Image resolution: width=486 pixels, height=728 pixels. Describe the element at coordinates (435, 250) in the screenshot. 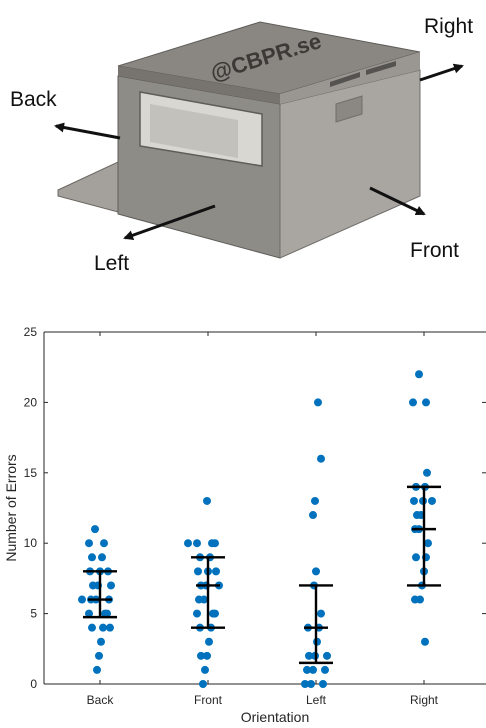

I see `label-front: Front` at that location.